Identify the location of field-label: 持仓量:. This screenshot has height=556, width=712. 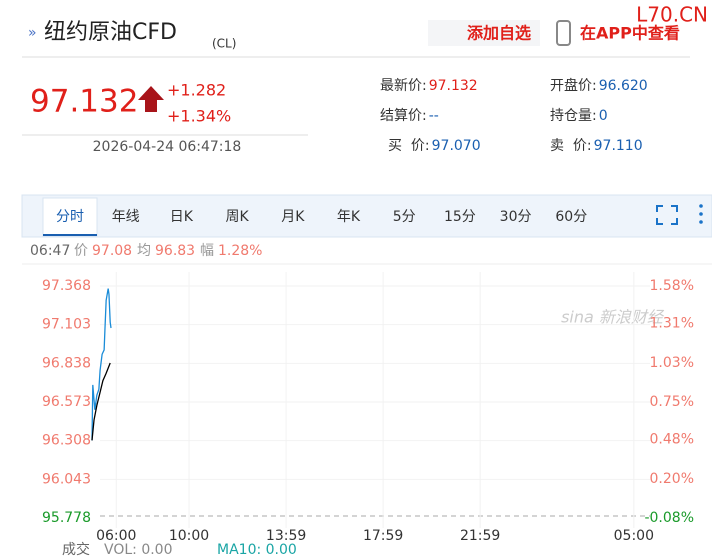
(573, 116).